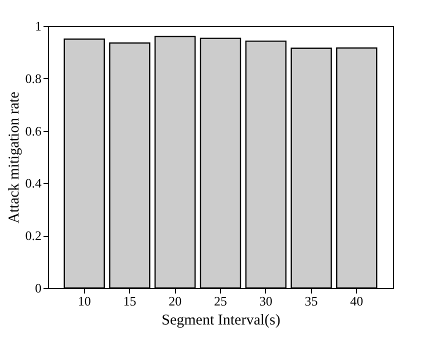 The width and height of the screenshot is (443, 338). What do you see at coordinates (33, 183) in the screenshot?
I see `y-tick-label: 0.4` at bounding box center [33, 183].